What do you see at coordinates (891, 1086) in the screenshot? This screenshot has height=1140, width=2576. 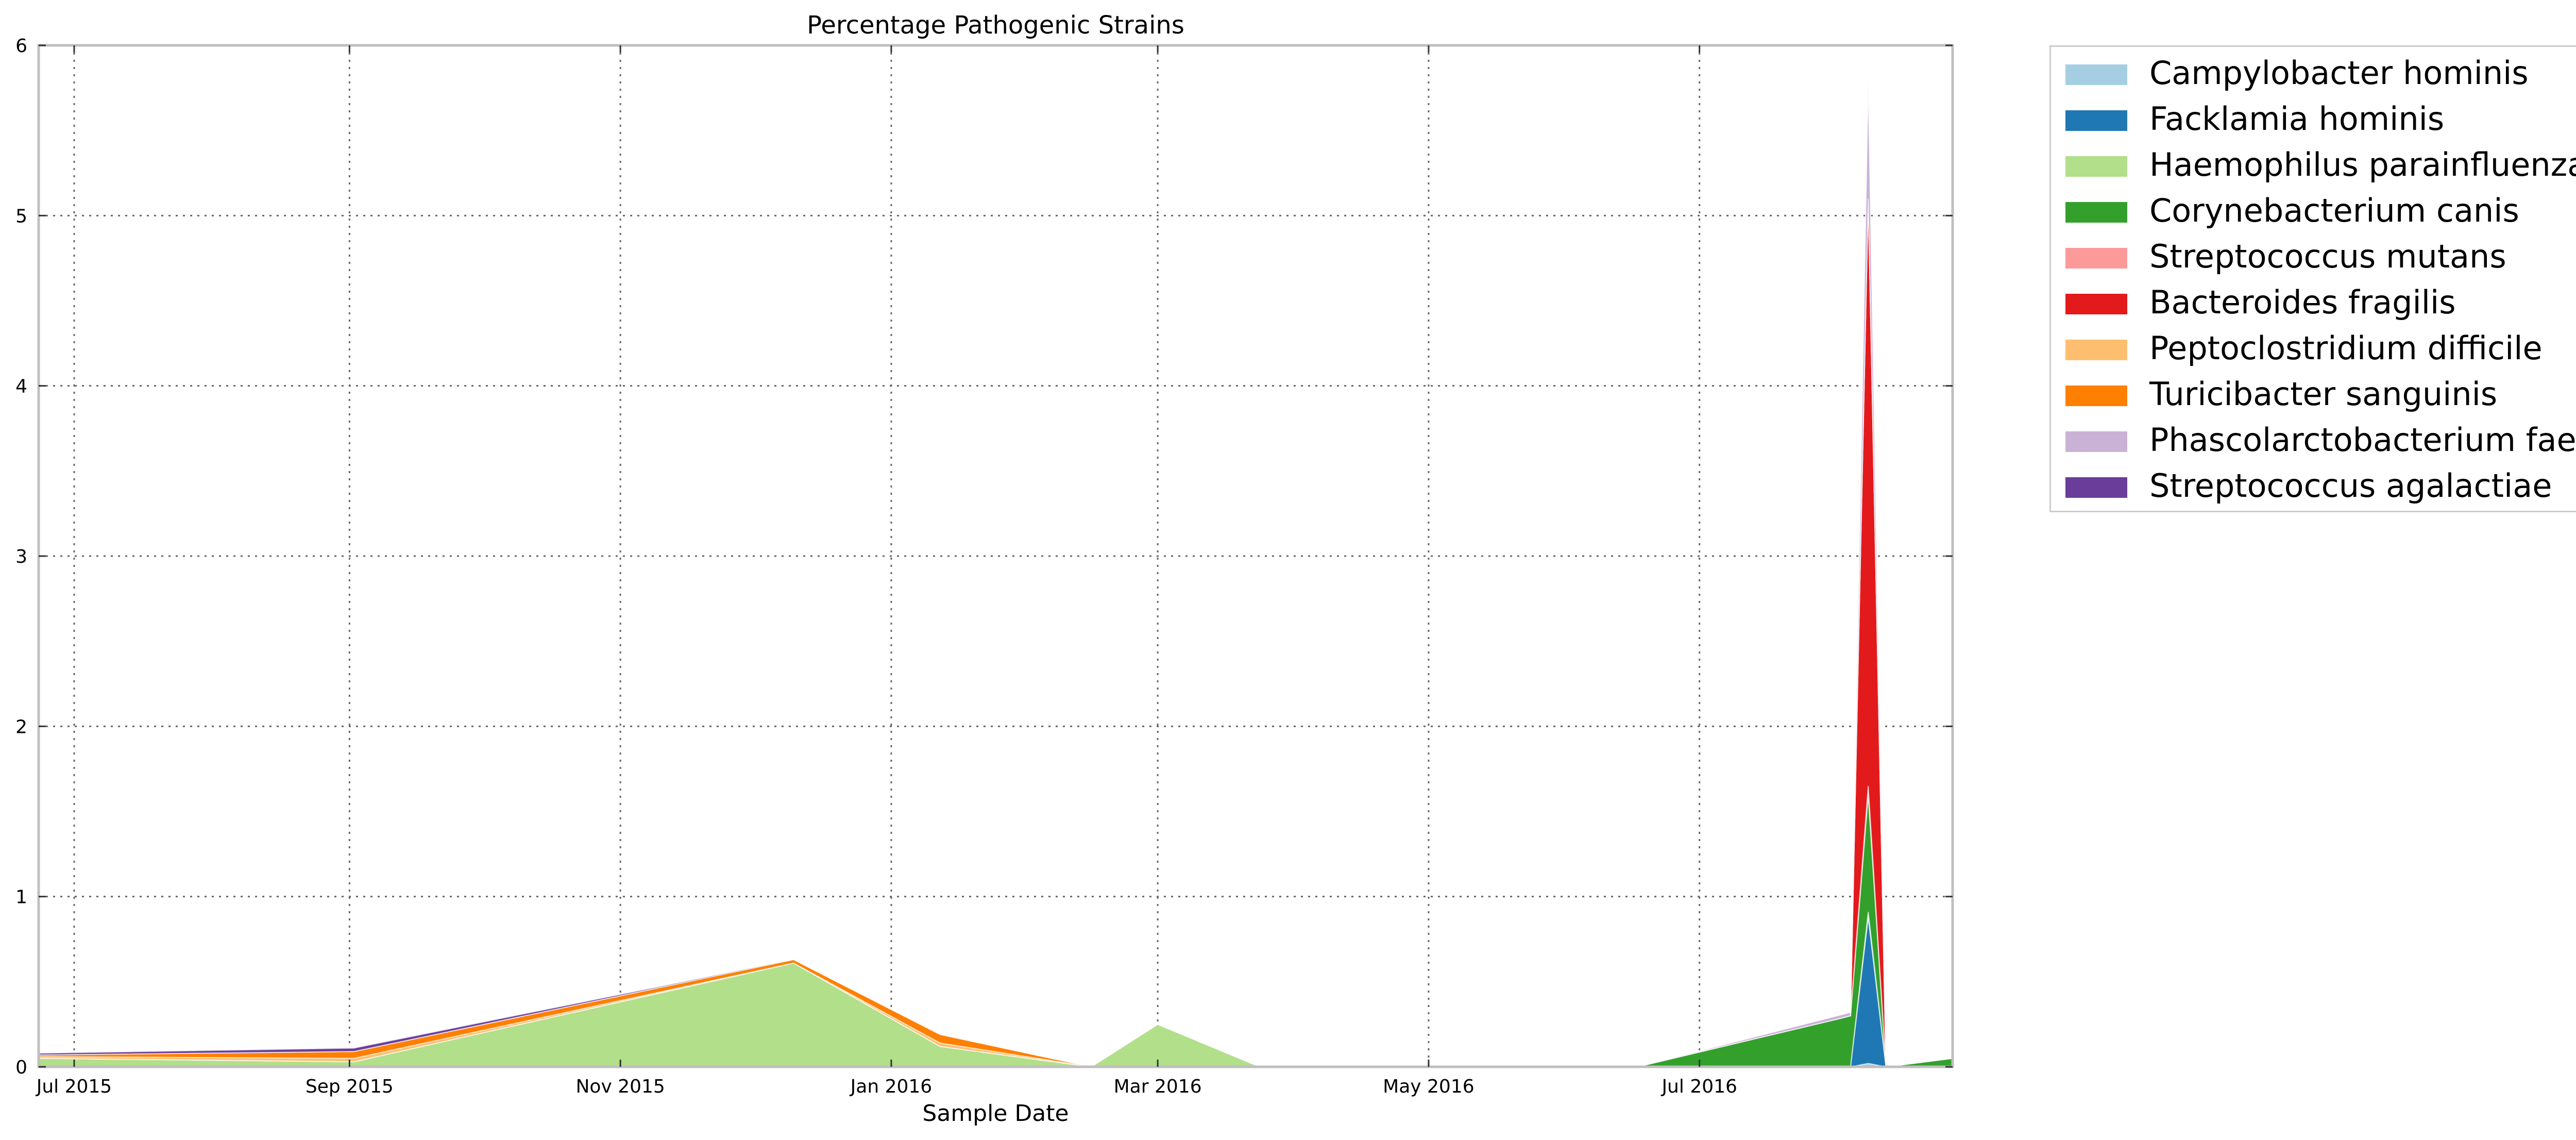 I see `x-tick-label: Jan 2016` at bounding box center [891, 1086].